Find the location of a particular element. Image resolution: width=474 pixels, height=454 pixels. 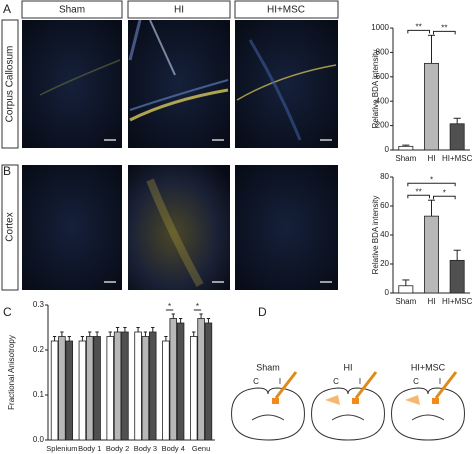

row-header: Cortex is located at coordinates (10, 226).